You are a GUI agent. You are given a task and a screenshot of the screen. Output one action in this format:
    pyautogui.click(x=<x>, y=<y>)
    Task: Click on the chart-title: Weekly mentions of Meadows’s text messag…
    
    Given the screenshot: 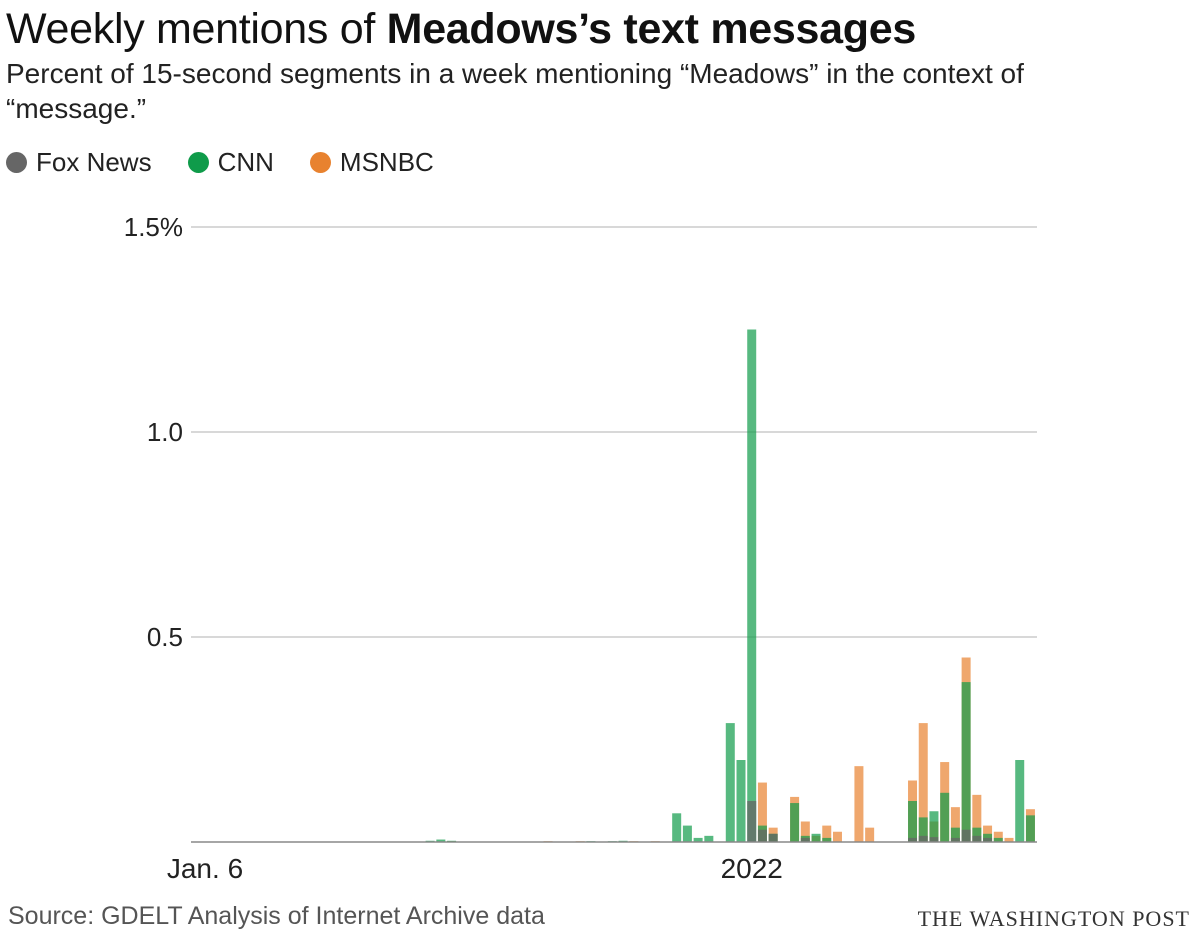 What is the action you would take?
    pyautogui.click(x=461, y=29)
    